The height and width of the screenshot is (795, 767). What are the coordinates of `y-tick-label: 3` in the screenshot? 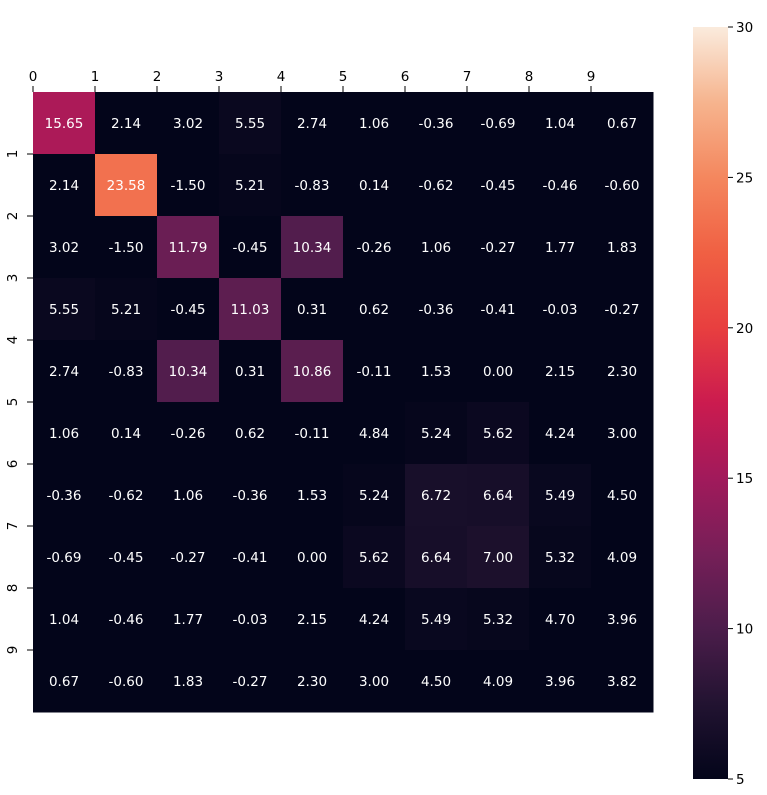 It's located at (13, 278).